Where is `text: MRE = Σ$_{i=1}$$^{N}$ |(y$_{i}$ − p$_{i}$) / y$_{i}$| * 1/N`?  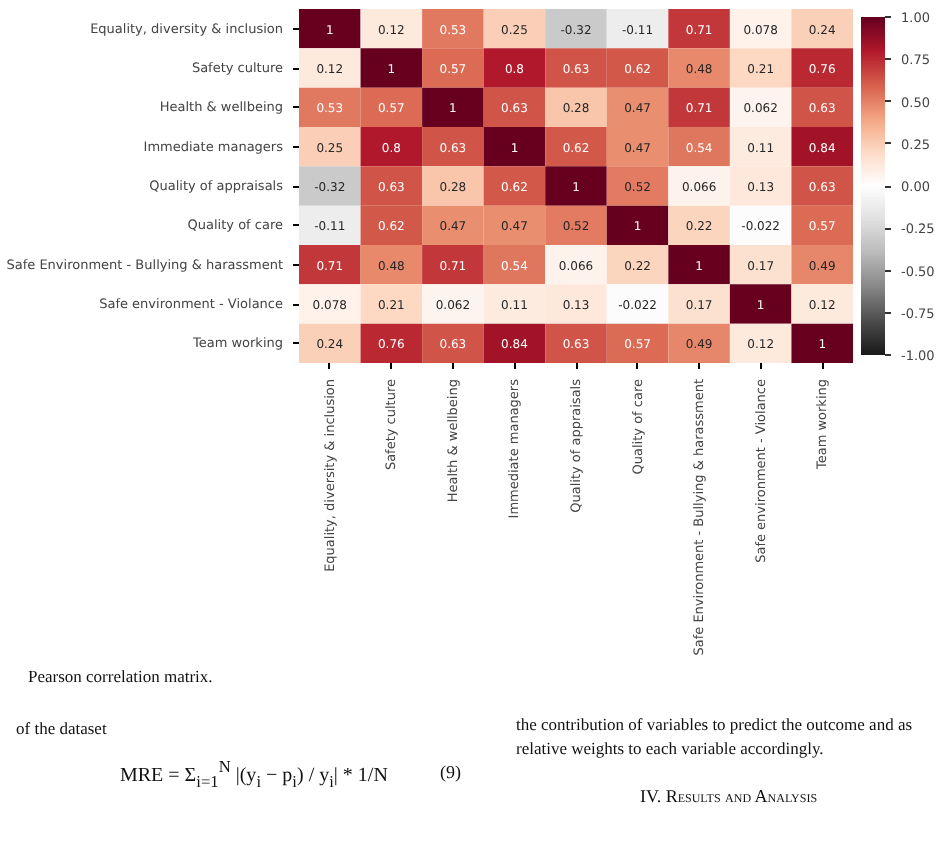
text: MRE = Σ$_{i=1}$$^{N}$ |(y$_{i}$ − p$_{i}$) / y$_{i}$| * 1/N is located at coordinates (254, 774).